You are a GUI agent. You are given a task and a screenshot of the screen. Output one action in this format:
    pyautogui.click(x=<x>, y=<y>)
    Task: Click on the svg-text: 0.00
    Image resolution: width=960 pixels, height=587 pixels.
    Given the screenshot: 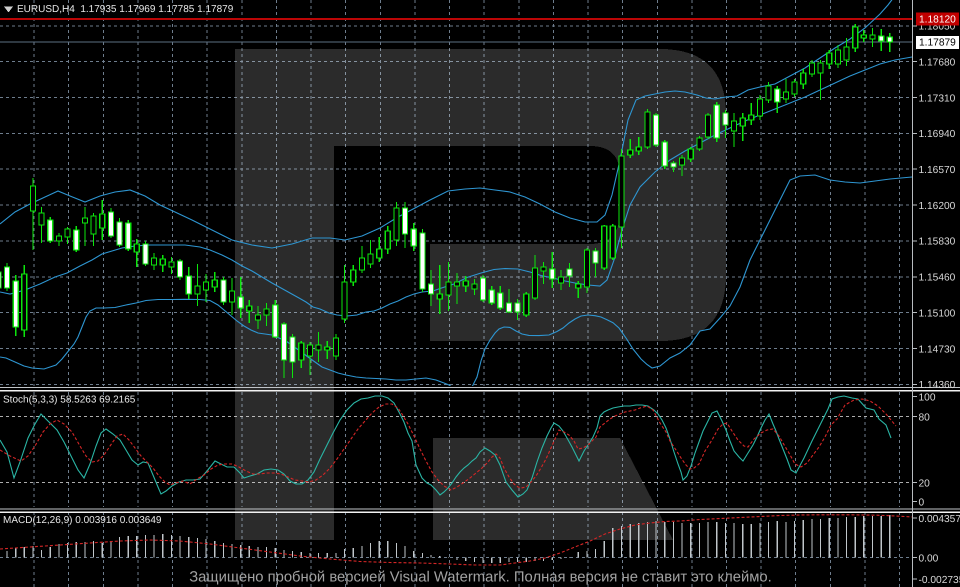 What is the action you would take?
    pyautogui.click(x=929, y=558)
    